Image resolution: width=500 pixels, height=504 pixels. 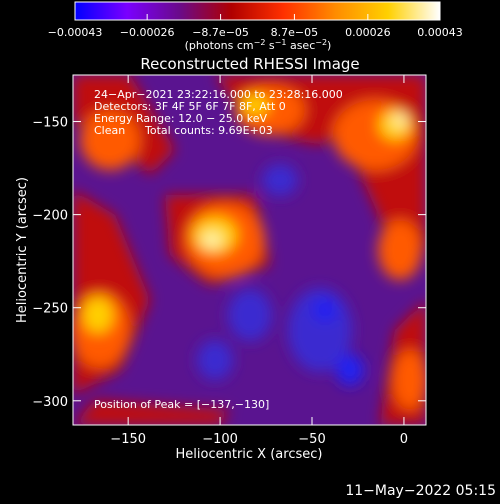 I want to click on x-tick-label: 0, so click(x=404, y=439).